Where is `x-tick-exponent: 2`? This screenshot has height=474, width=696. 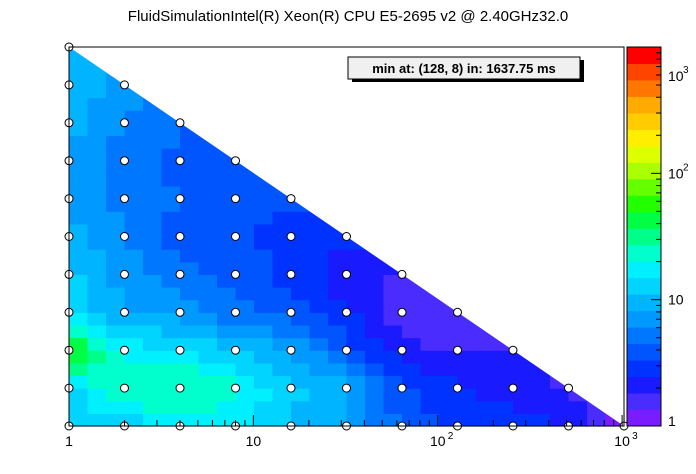
x-tick-exponent: 2 is located at coordinates (451, 436).